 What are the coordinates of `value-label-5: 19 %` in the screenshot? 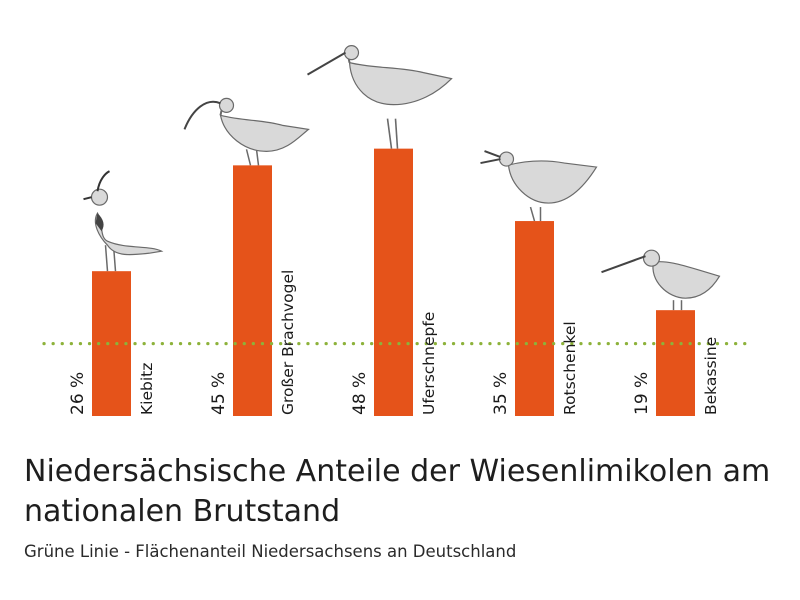 It's located at (642, 393).